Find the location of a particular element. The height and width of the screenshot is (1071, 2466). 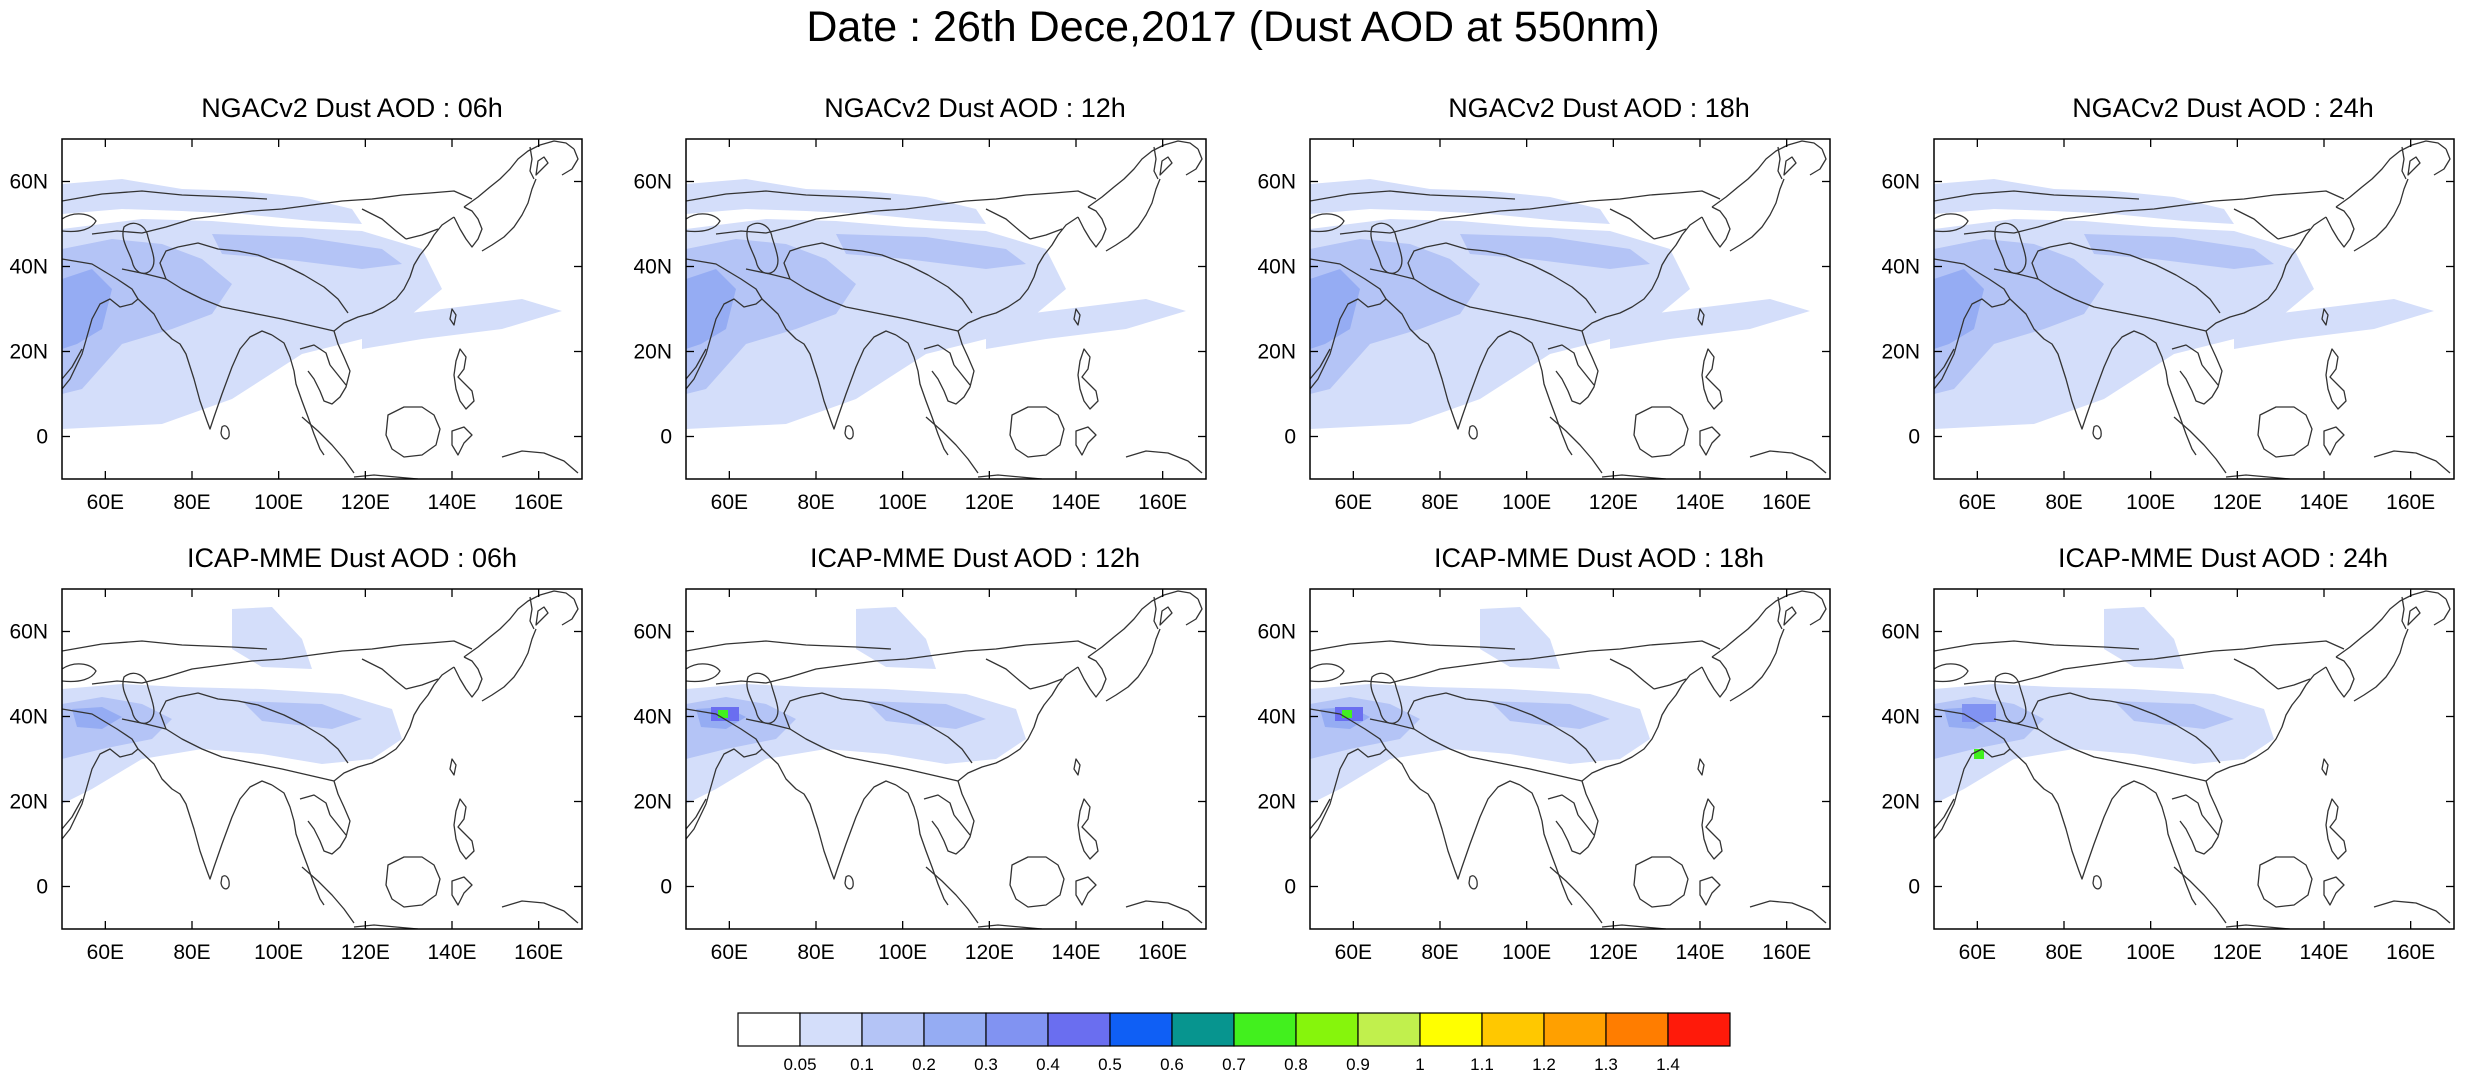

colorbar-level-label: 1 is located at coordinates (1419, 1063).